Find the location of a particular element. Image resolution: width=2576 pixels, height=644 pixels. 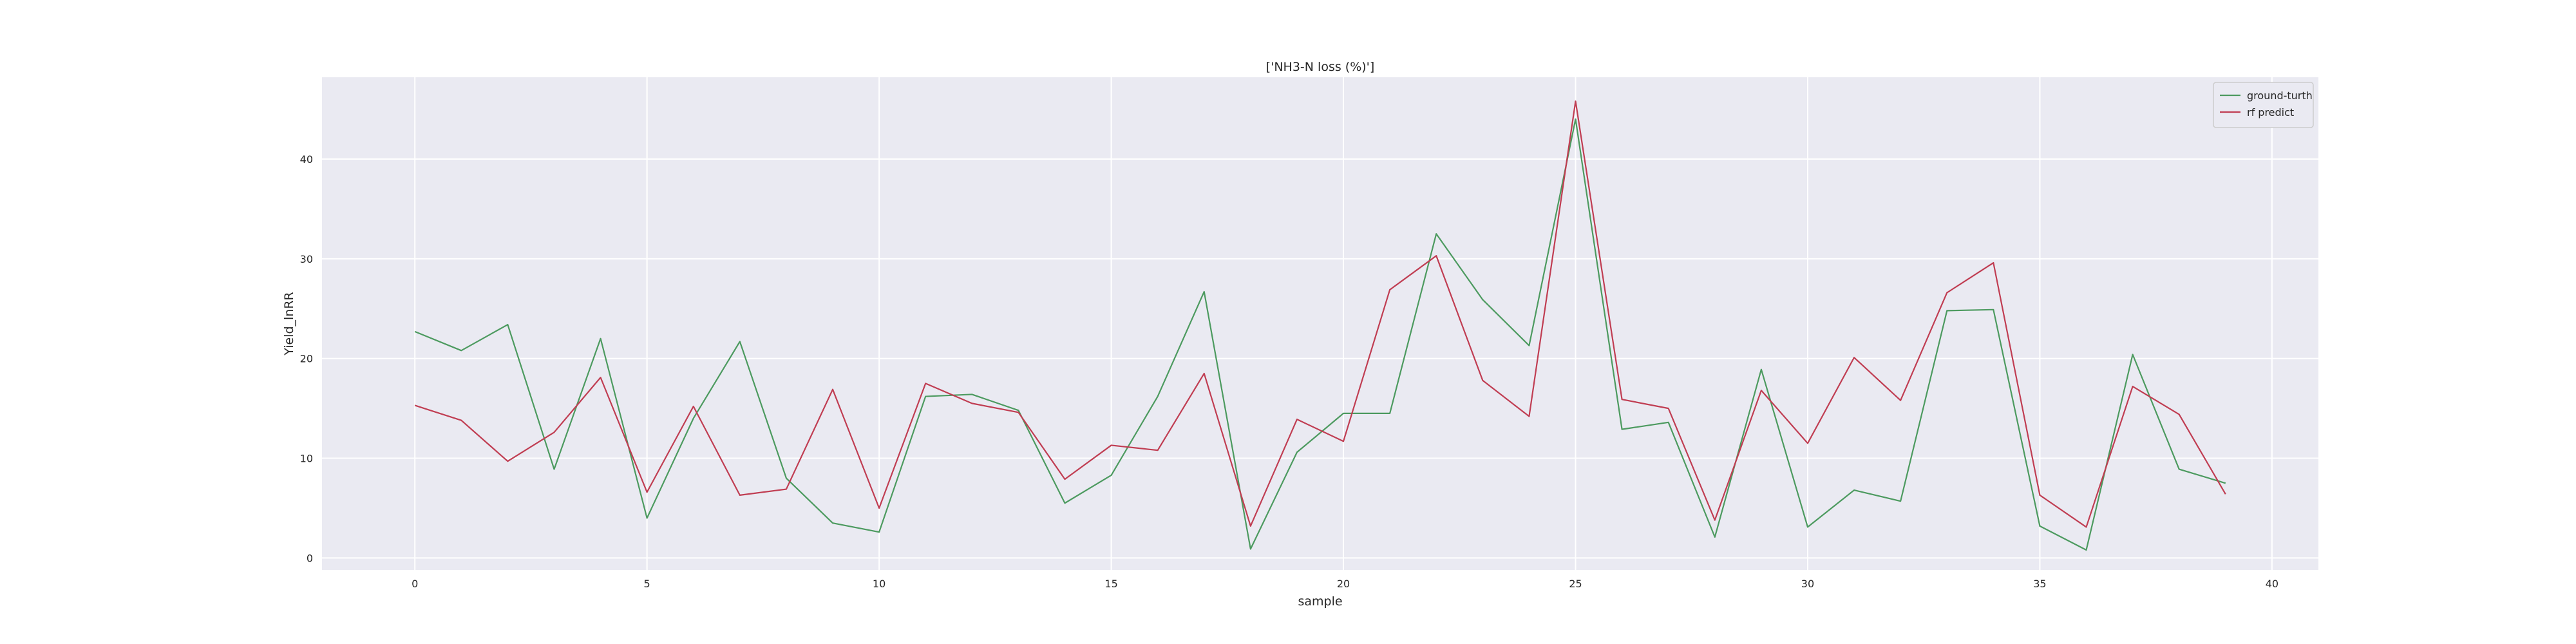

x-tick-label: 40 is located at coordinates (2272, 584).